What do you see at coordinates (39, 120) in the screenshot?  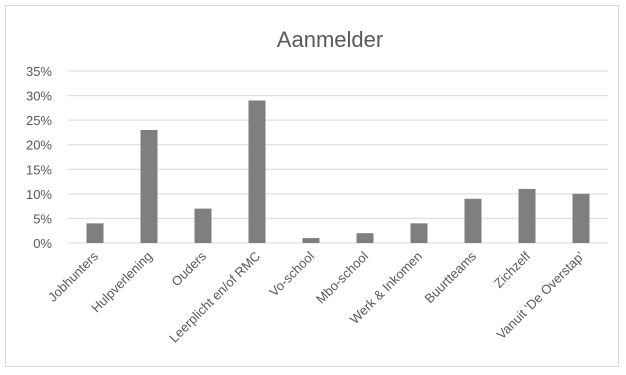 I see `y-tick-label: 25%` at bounding box center [39, 120].